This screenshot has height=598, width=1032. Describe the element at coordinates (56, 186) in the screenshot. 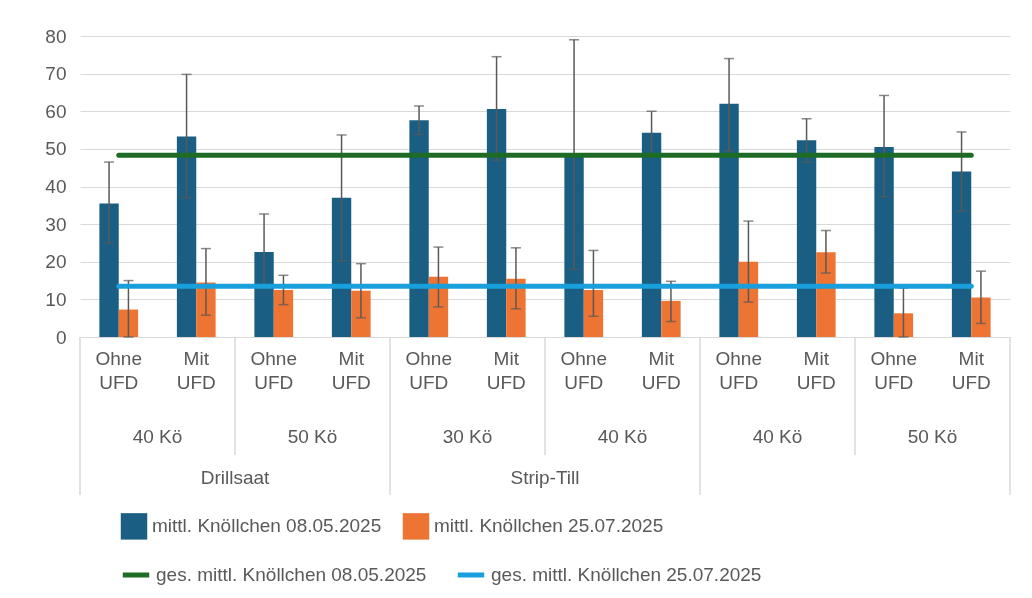

I see `y-tick-label: 40` at that location.